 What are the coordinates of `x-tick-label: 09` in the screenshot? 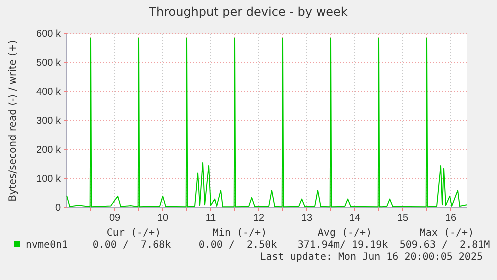 It's located at (115, 218).